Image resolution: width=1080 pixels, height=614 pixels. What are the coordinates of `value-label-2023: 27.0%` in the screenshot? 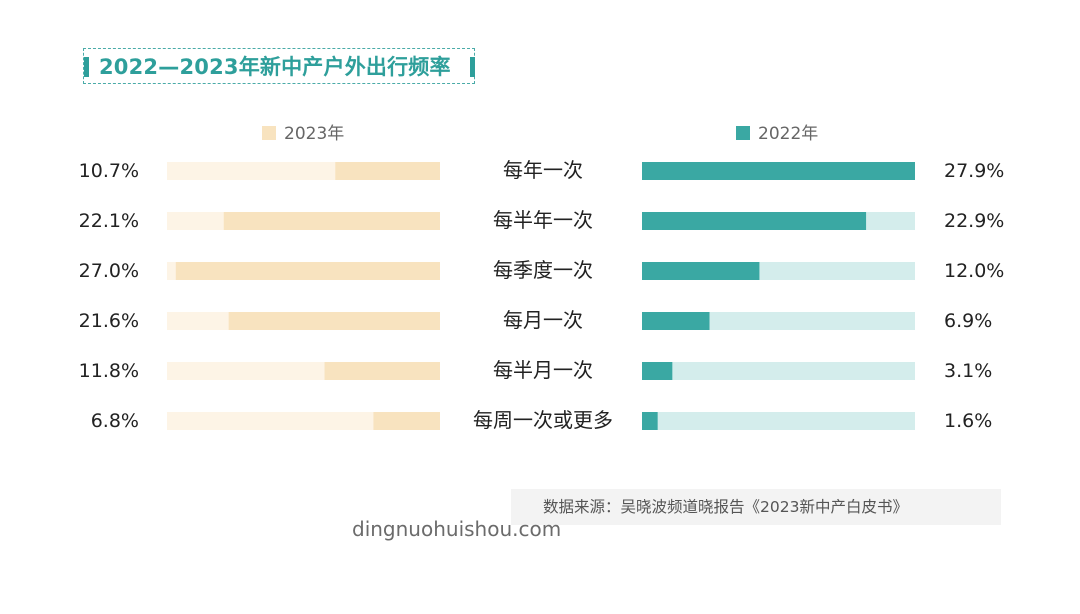 It's located at (109, 271).